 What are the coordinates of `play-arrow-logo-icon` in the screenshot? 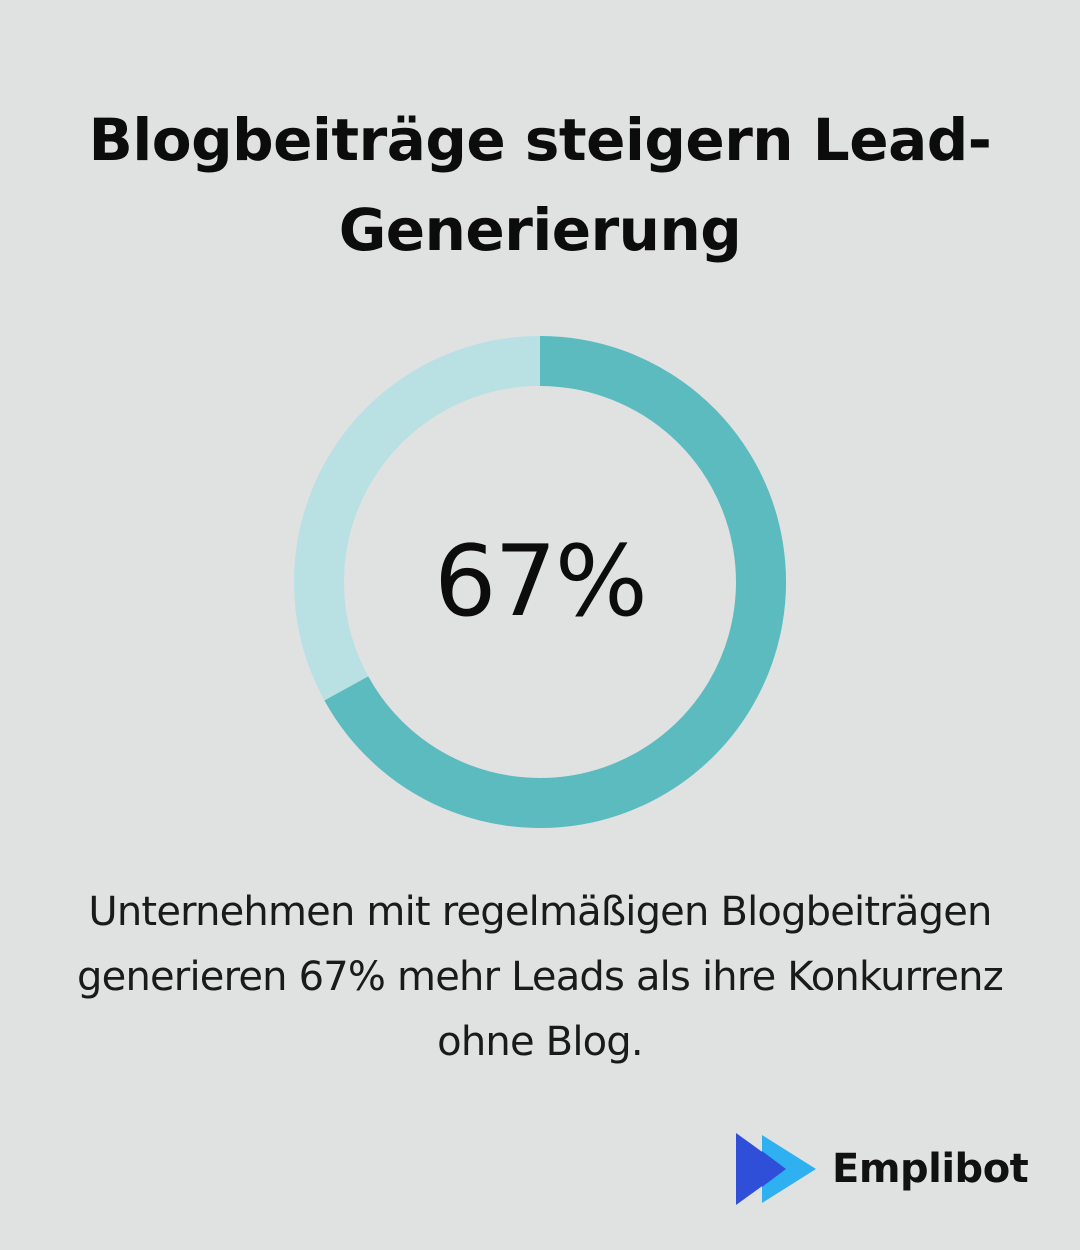 It's located at (776, 1169).